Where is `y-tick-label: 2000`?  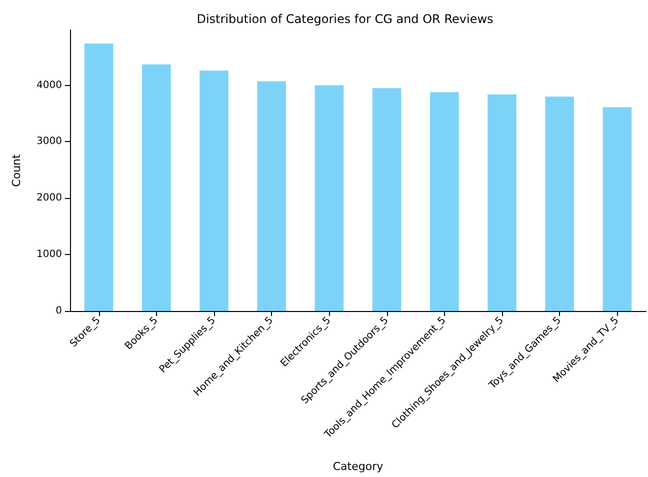
y-tick-label: 2000 is located at coordinates (49, 198).